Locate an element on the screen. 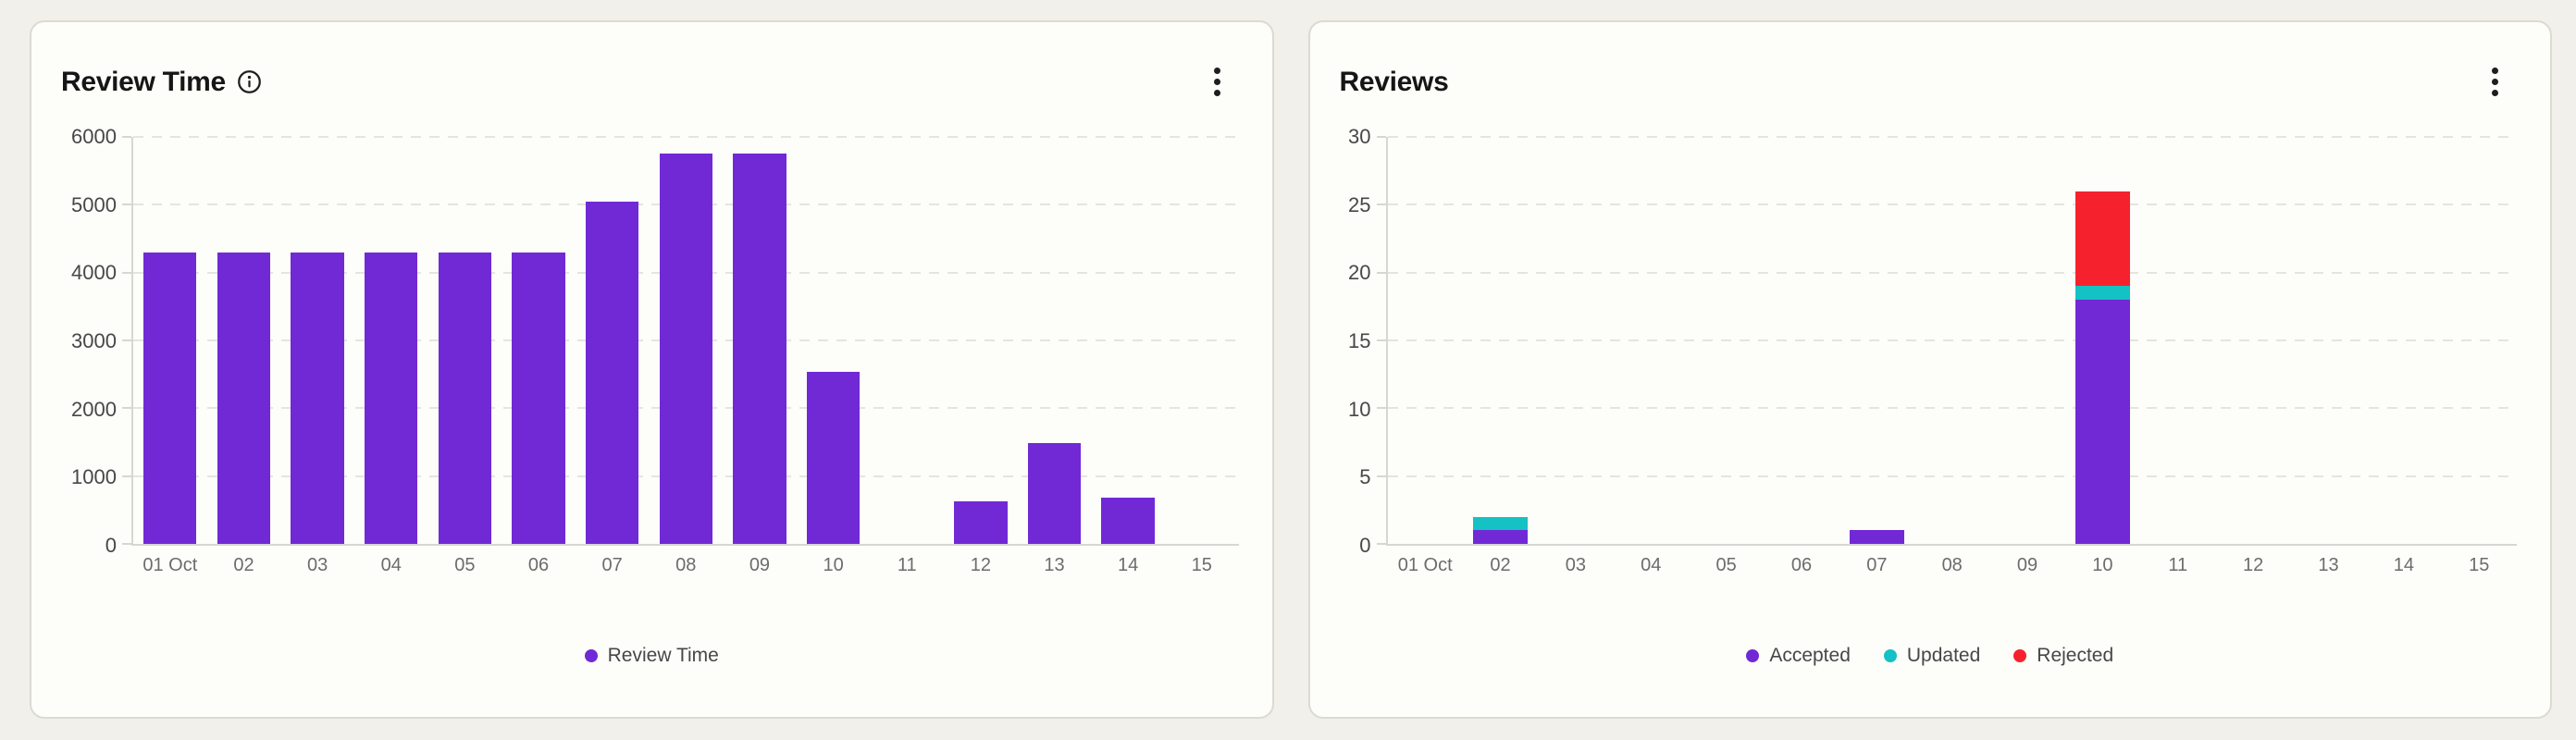  bar-13-review time is located at coordinates (1054, 493).